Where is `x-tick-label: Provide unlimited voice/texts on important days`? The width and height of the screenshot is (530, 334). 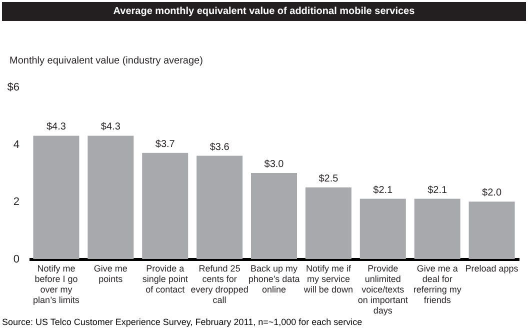
x-tick-label: Provide unlimited voice/texts on important days is located at coordinates (383, 290).